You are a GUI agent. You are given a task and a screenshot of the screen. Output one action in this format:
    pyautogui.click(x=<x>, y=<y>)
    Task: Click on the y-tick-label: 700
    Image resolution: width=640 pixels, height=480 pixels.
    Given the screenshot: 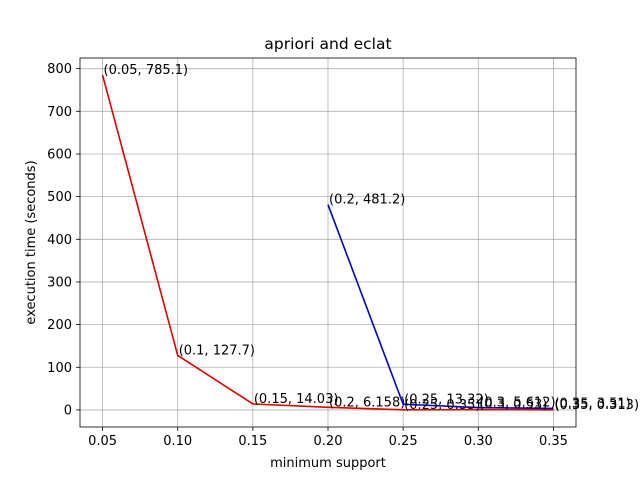 What is the action you would take?
    pyautogui.click(x=59, y=112)
    